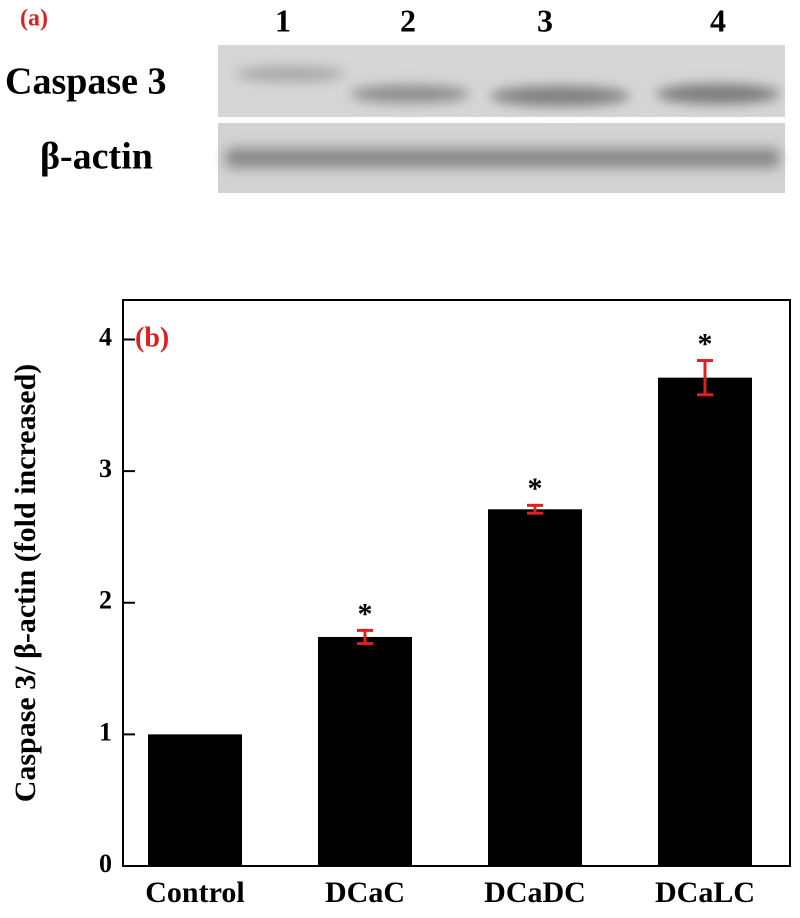 Image resolution: width=800 pixels, height=918 pixels. What do you see at coordinates (365, 892) in the screenshot?
I see `x-tick-label: DCaC` at bounding box center [365, 892].